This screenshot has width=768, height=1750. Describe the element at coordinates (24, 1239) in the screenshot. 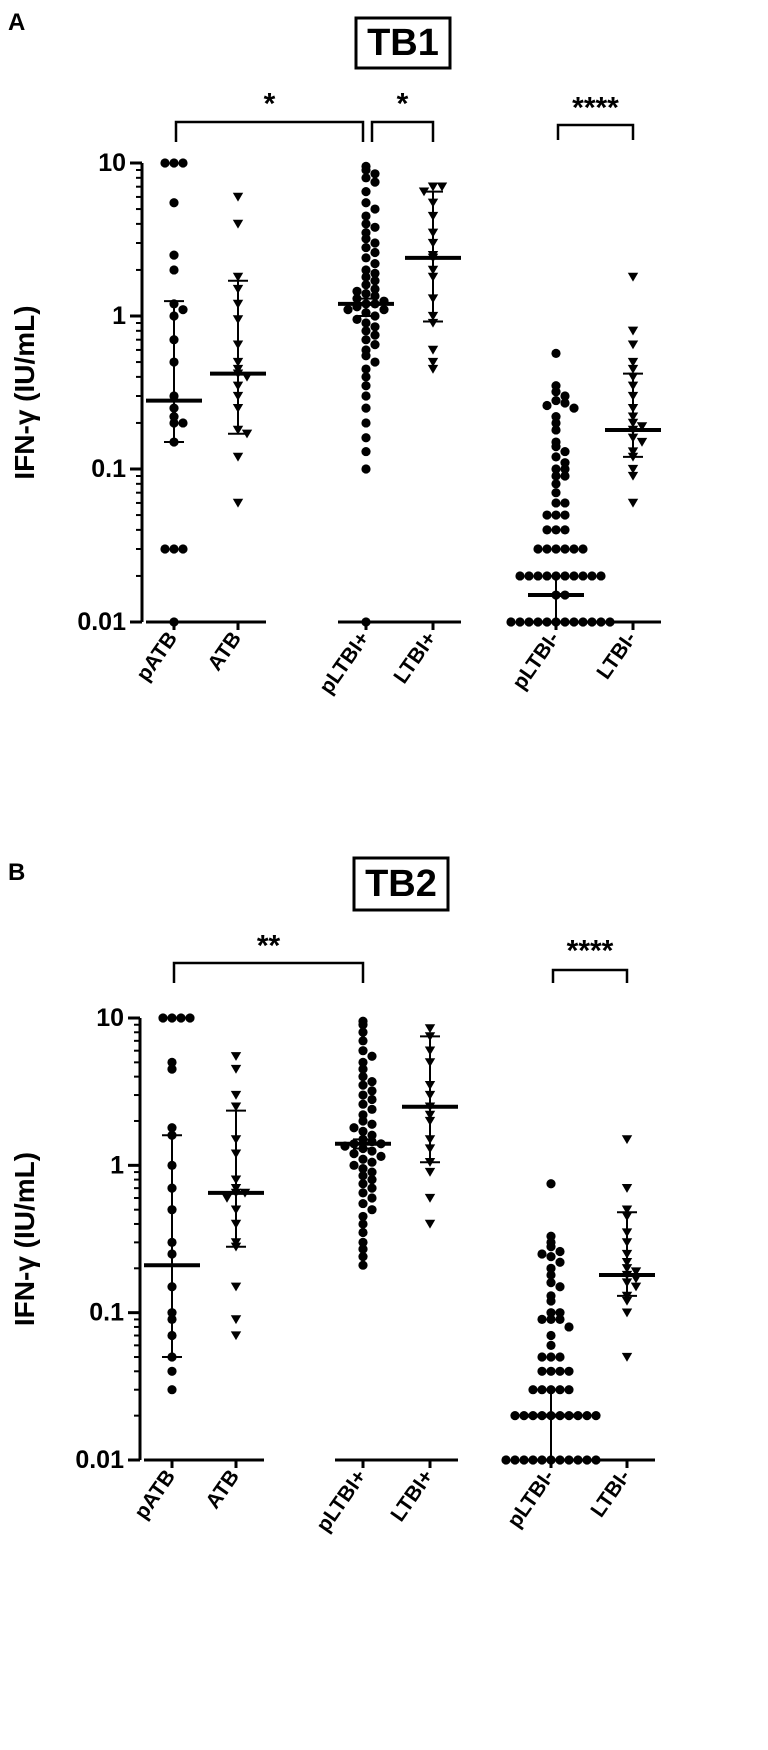

I see `y-axis-label: IFN-γ (IU/mL)` at that location.